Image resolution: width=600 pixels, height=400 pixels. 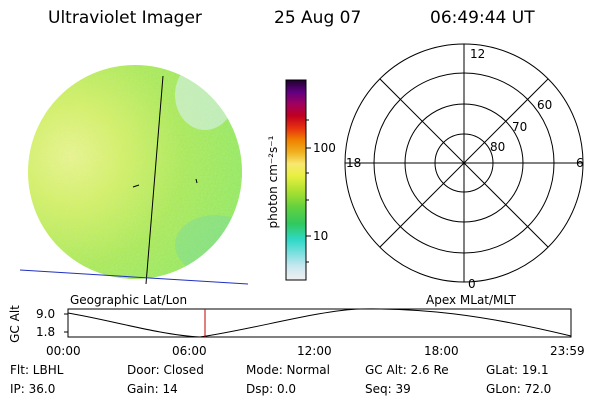 What do you see at coordinates (441, 351) in the screenshot?
I see `timeline-x-tick-3: 18:00` at bounding box center [441, 351].